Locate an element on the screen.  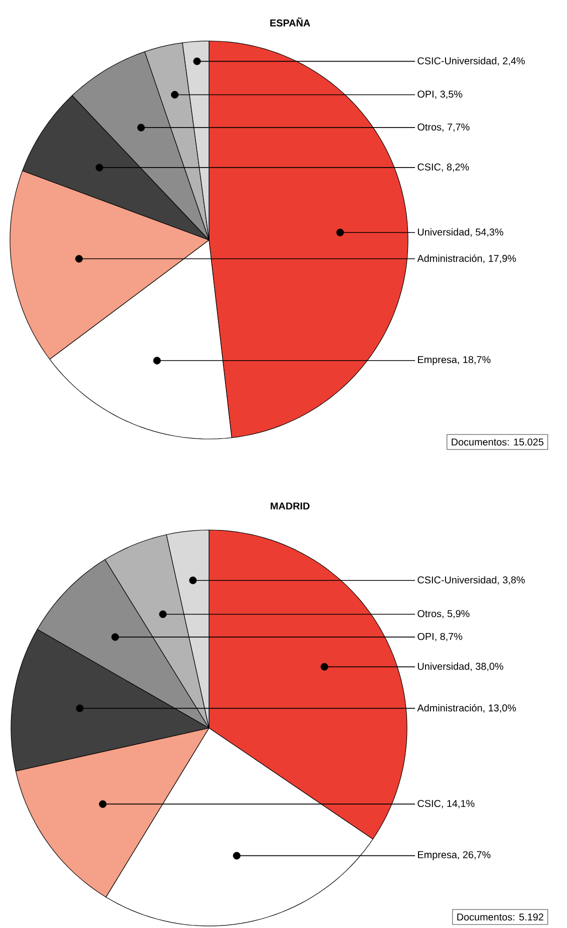
slice-label: Administración, 13,0% is located at coordinates (466, 708).